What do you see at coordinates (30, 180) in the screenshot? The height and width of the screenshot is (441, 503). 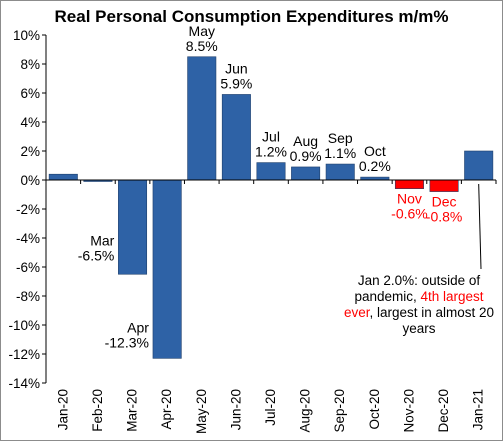 I see `y-tick-label: 0%` at bounding box center [30, 180].